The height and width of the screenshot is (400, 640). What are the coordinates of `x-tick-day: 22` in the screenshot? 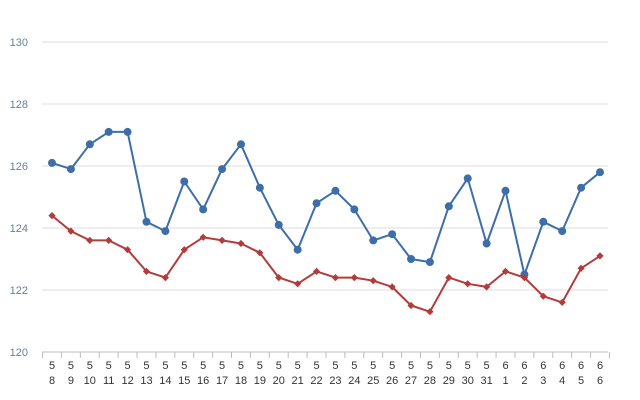 It's located at (316, 381).